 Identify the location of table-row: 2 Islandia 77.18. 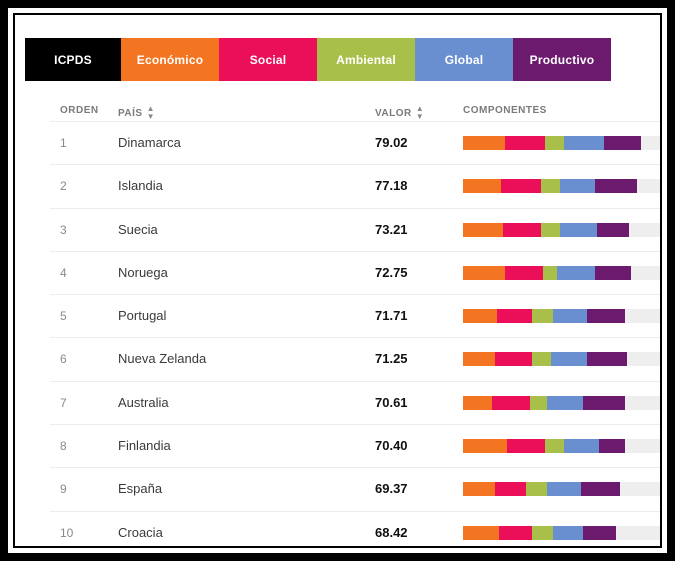
(355, 185).